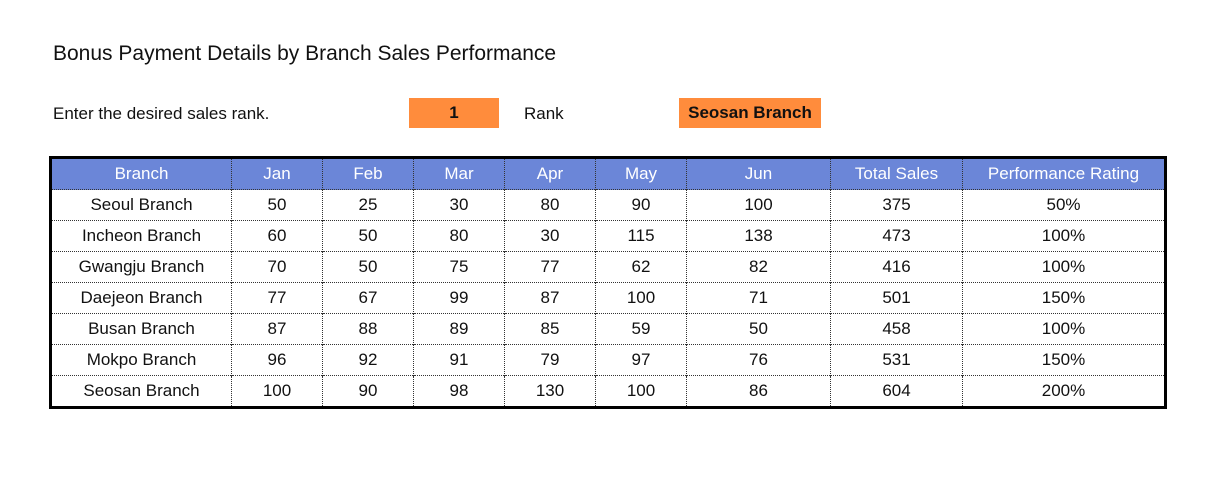 This screenshot has height=483, width=1232. What do you see at coordinates (544, 113) in the screenshot?
I see `rank-label: Rank` at bounding box center [544, 113].